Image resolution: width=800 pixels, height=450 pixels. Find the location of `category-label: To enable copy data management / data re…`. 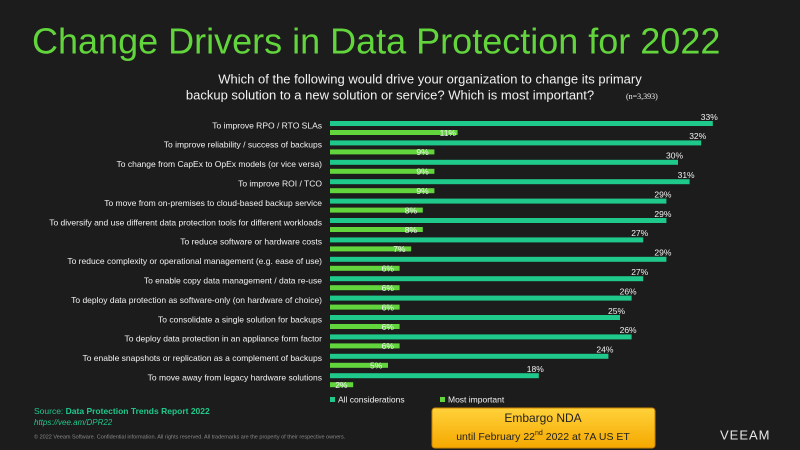

category-label: To enable copy data management / data re… is located at coordinates (233, 280).